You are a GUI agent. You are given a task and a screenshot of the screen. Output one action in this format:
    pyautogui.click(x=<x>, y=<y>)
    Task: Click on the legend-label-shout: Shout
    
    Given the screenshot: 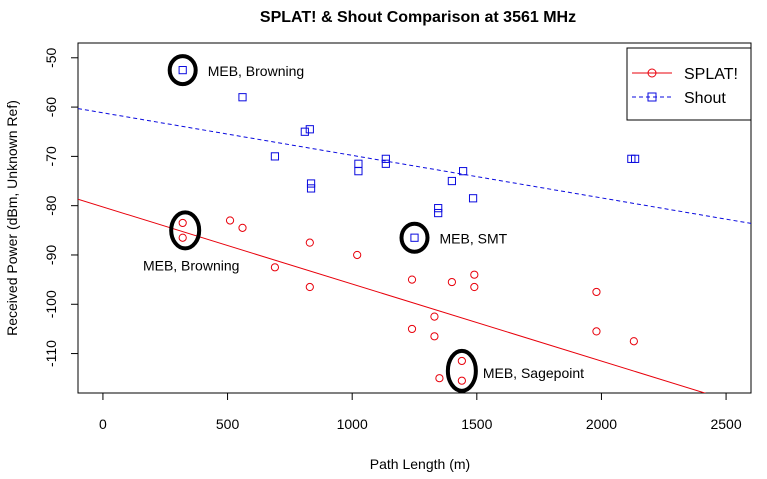 What is the action you would take?
    pyautogui.click(x=705, y=98)
    